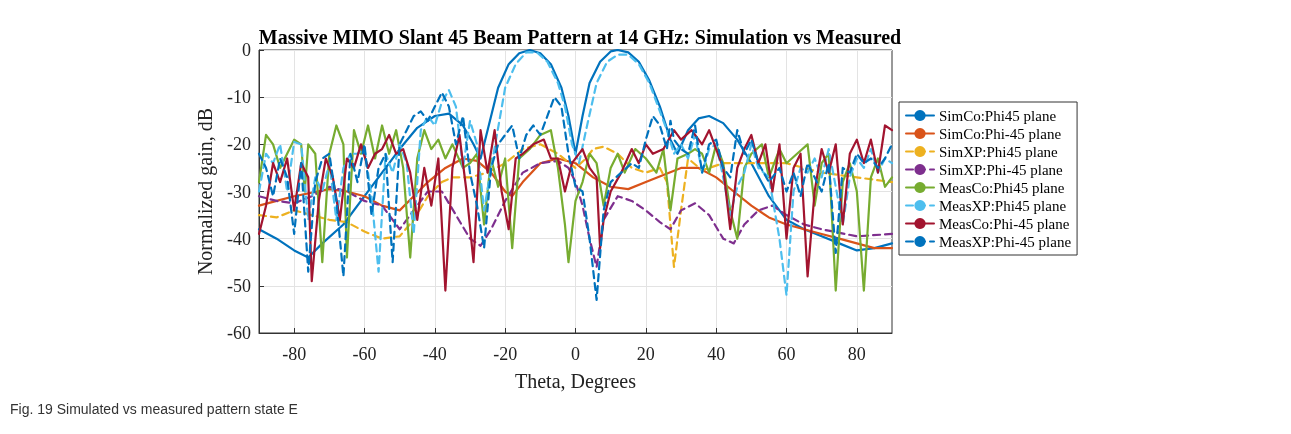 The height and width of the screenshot is (434, 1291). What do you see at coordinates (1004, 223) in the screenshot?
I see `legend-label: MeasCo:Phi-45 plane` at bounding box center [1004, 223].